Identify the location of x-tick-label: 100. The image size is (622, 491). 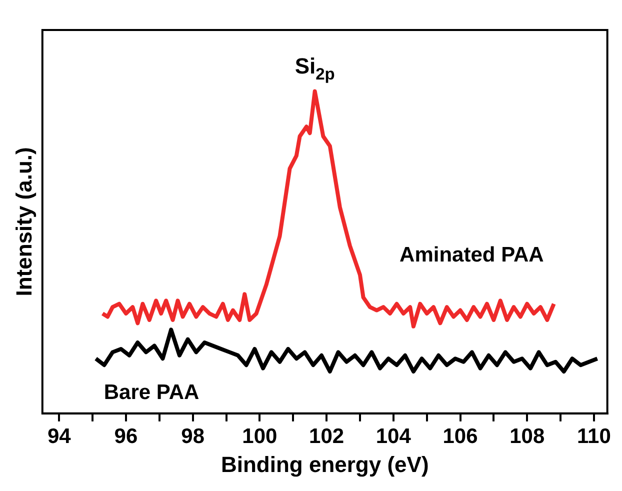
(260, 436).